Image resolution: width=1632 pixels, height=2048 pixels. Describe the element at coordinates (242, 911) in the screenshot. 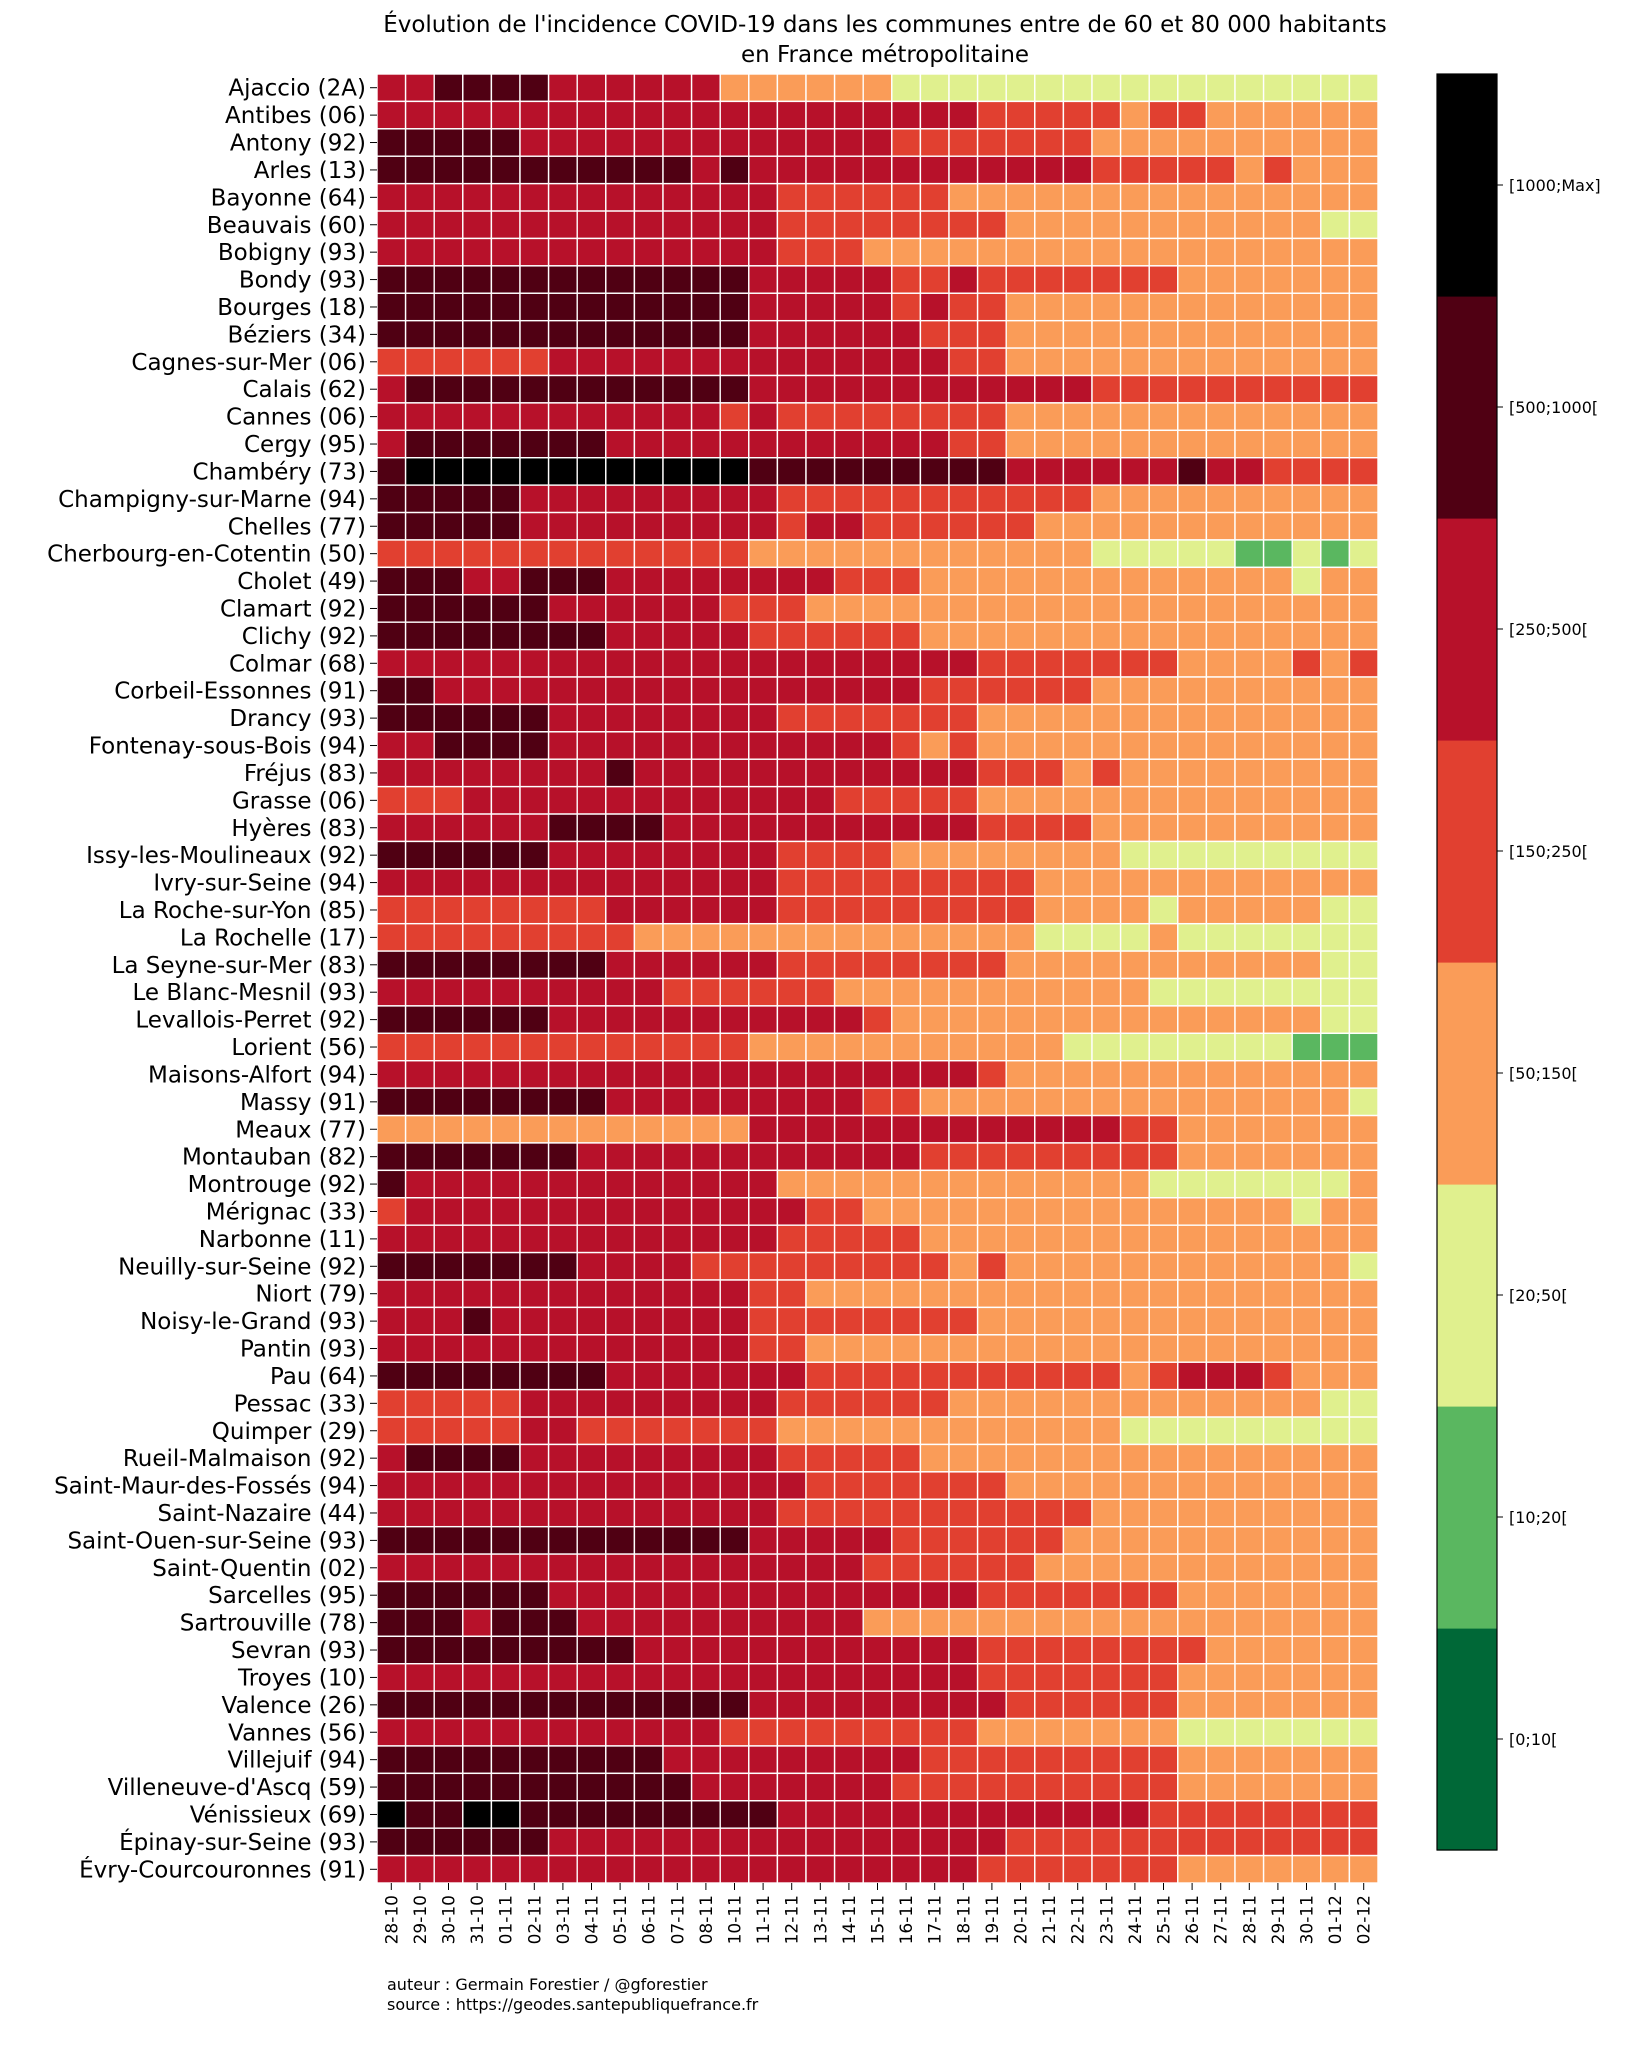

I see `row-label: La Roche-sur-Yon (85)` at that location.